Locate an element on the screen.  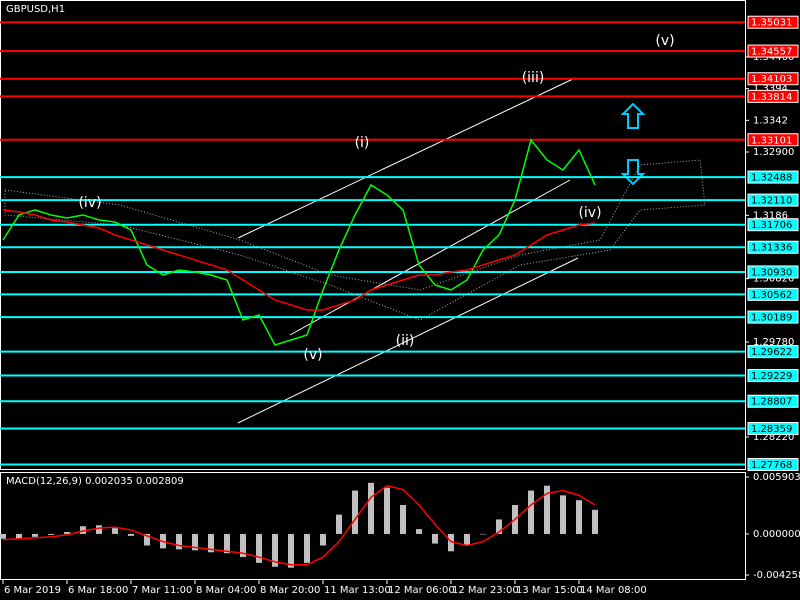
arrow-down is located at coordinates (633, 172).